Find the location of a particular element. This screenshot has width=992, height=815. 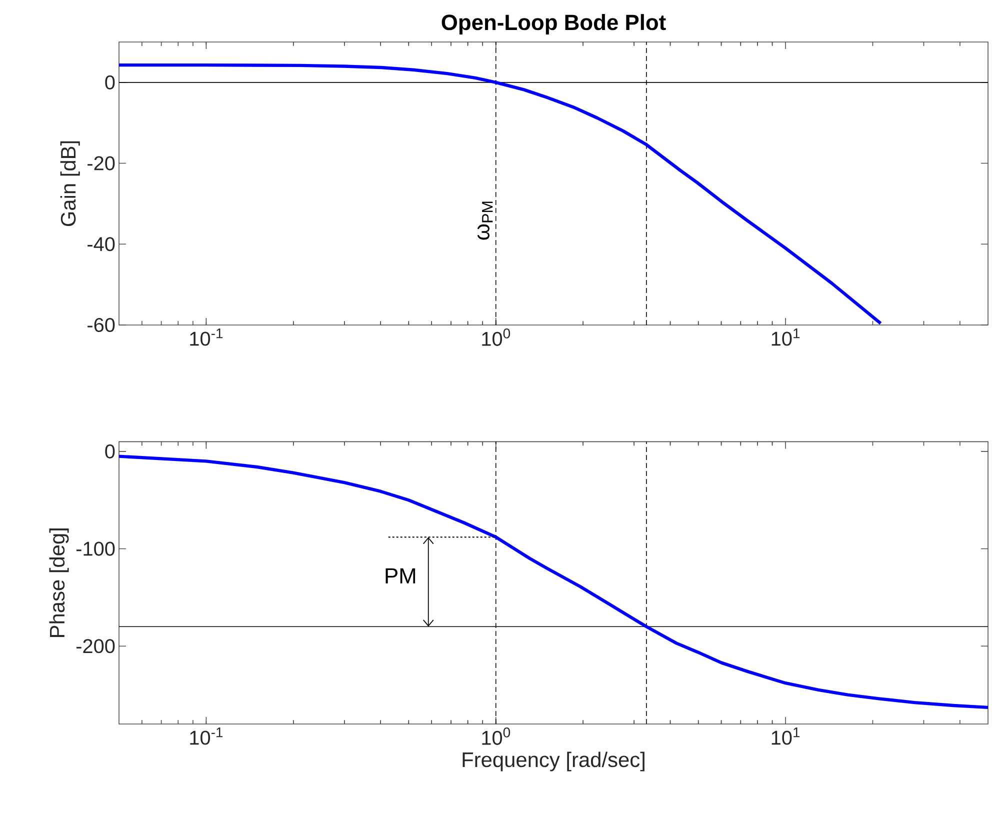

y-tick-label: -20 is located at coordinates (101, 163).